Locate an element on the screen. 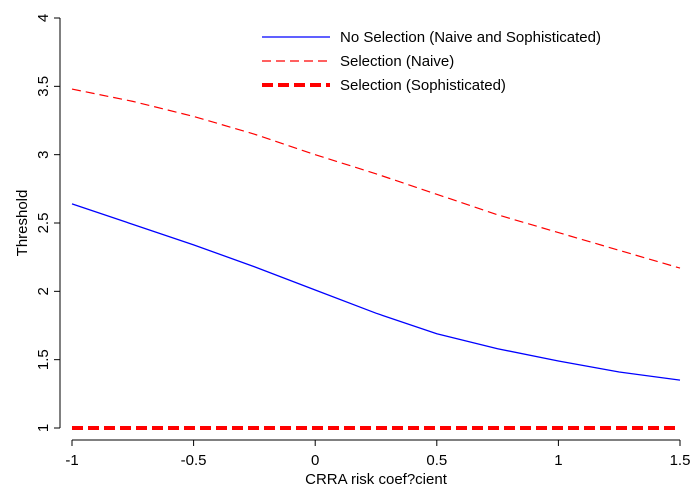 This screenshot has width=691, height=491. x-tick-label: -1 is located at coordinates (71, 460).